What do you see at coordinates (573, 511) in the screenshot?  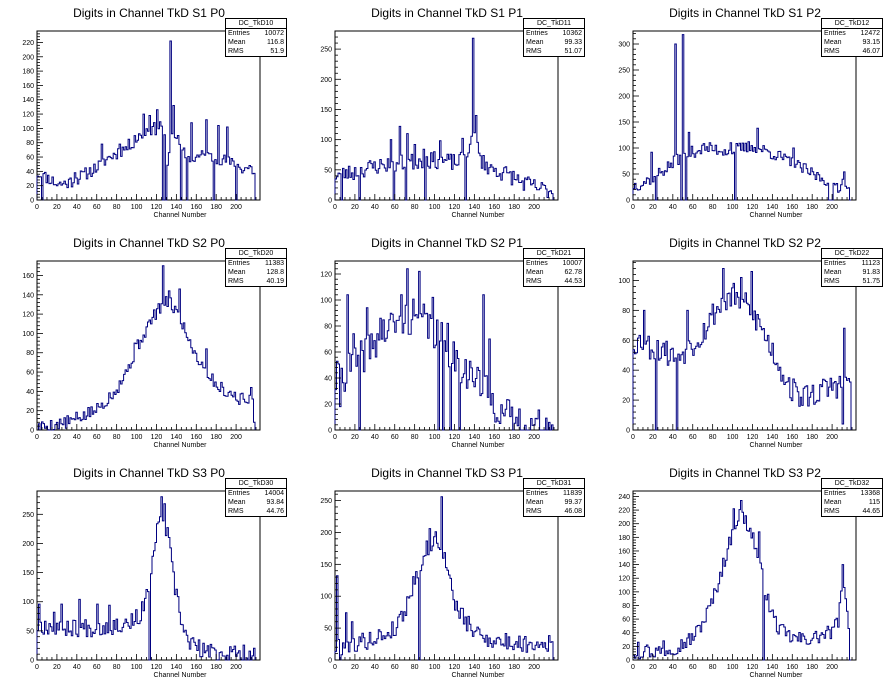 I see `stats-value: 46.08` at bounding box center [573, 511].